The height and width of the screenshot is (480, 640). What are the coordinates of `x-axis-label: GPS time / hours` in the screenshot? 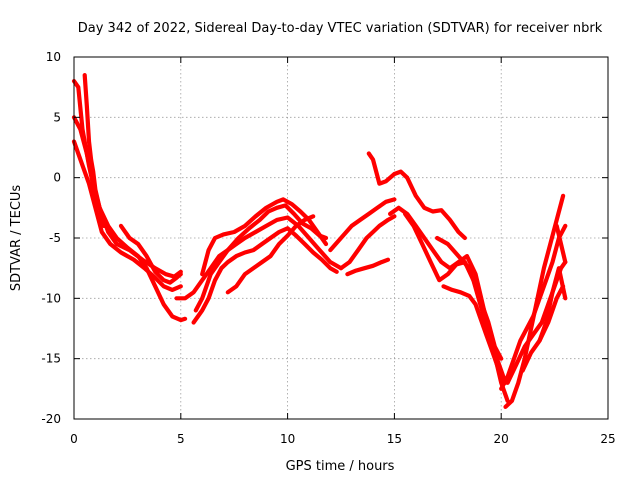 It's located at (340, 466).